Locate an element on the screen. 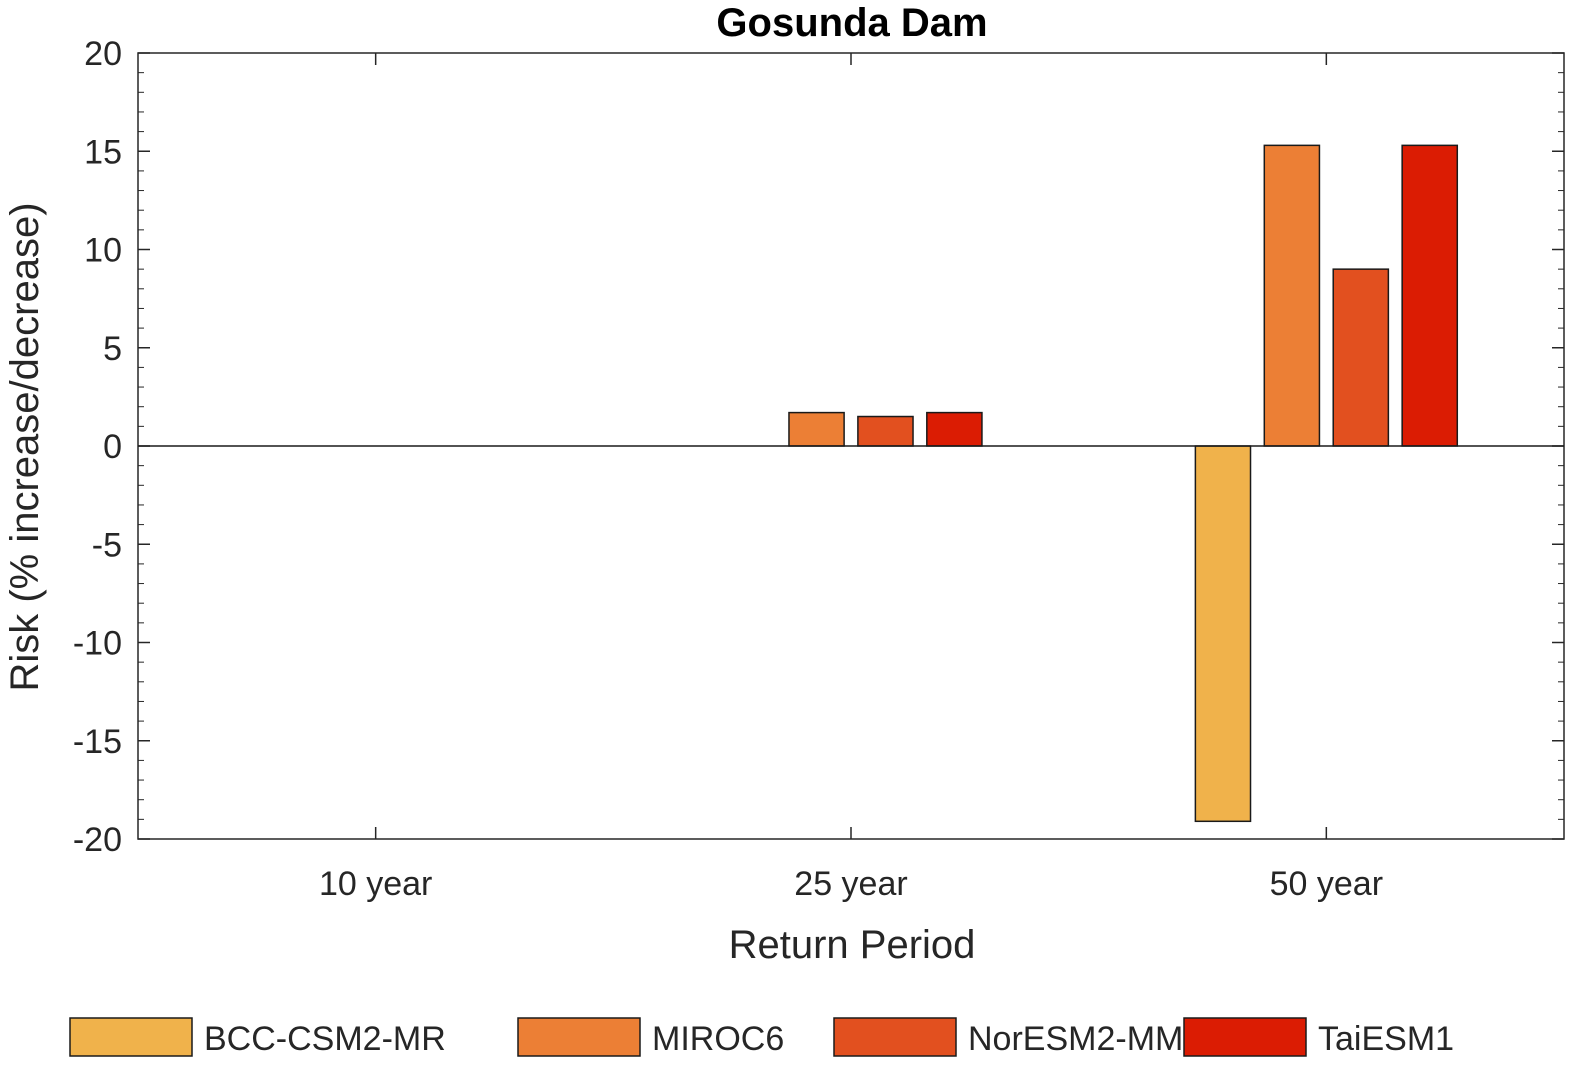 This screenshot has height=1078, width=1596. chart-title: Gosunda Dam is located at coordinates (851, 23).